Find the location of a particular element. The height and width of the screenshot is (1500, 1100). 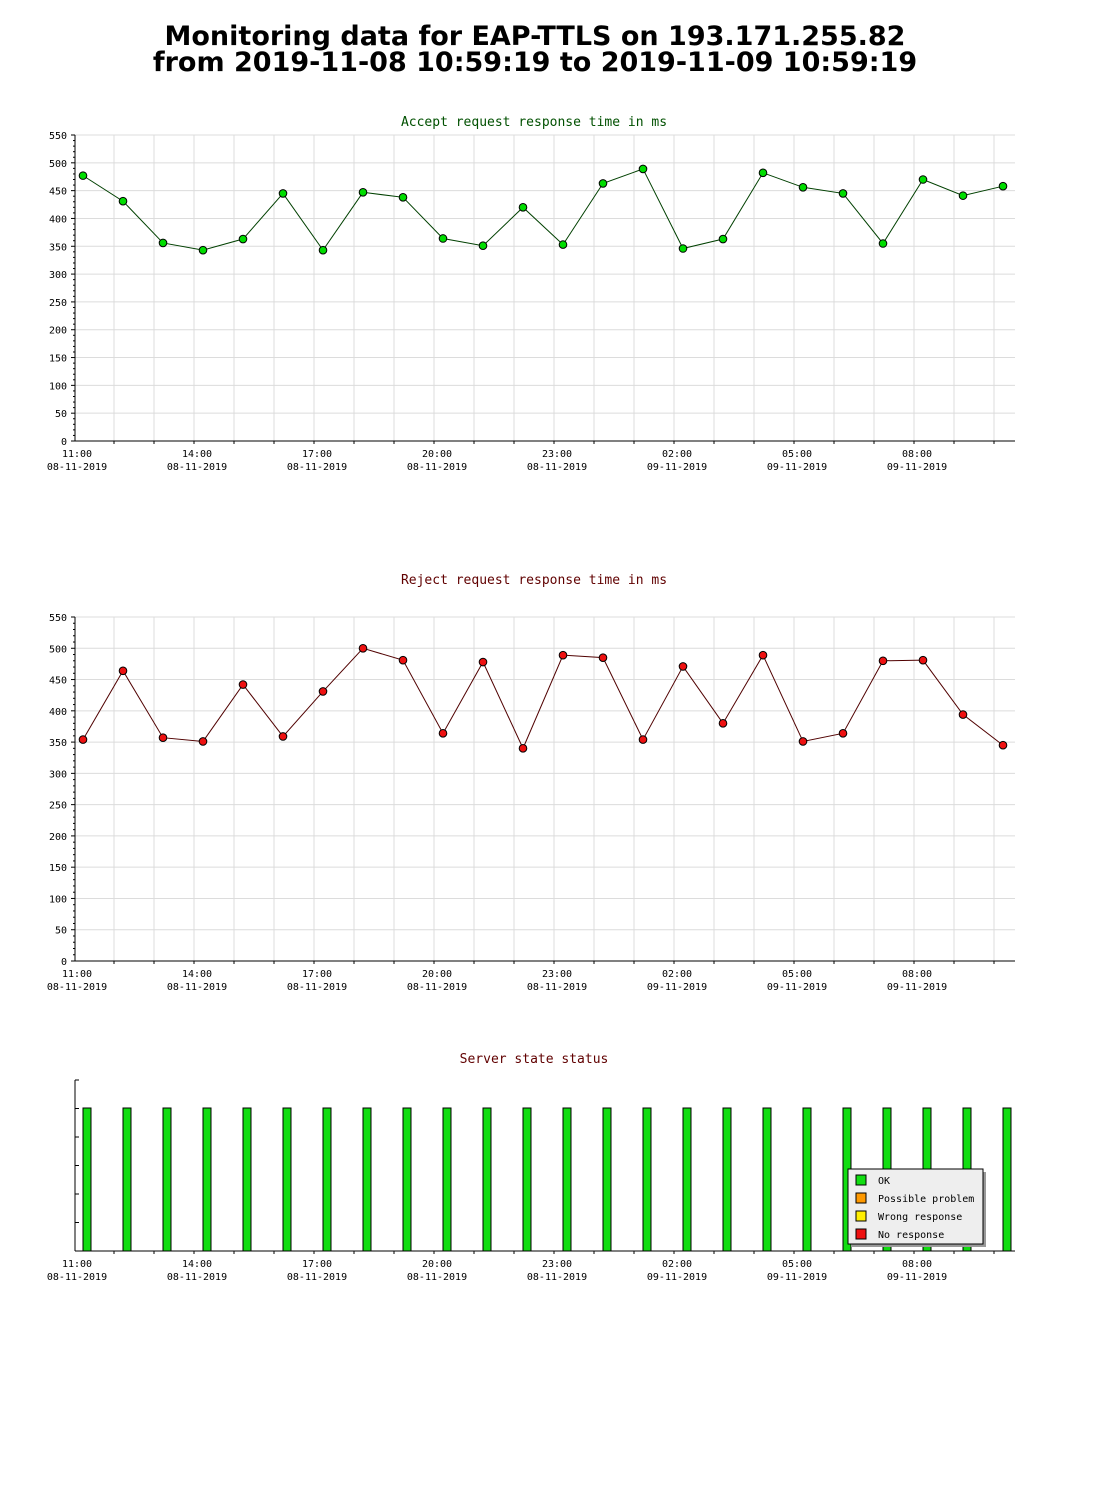

reject-x-tick-time-6: 05:00 is located at coordinates (797, 974).